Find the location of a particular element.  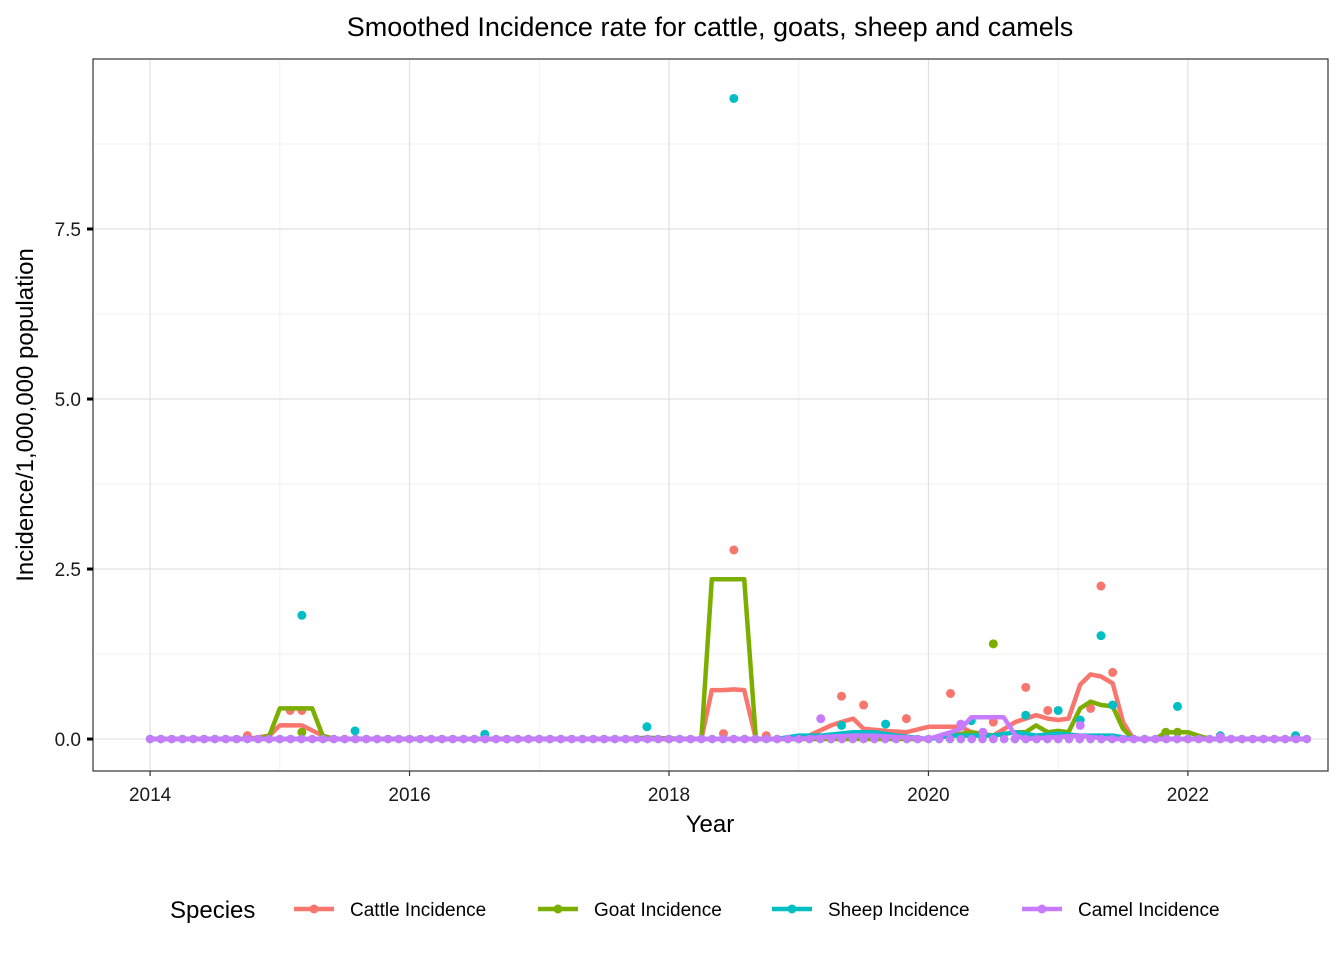

y-axis-title: Incidence/1,000,000 population is located at coordinates (25, 415).